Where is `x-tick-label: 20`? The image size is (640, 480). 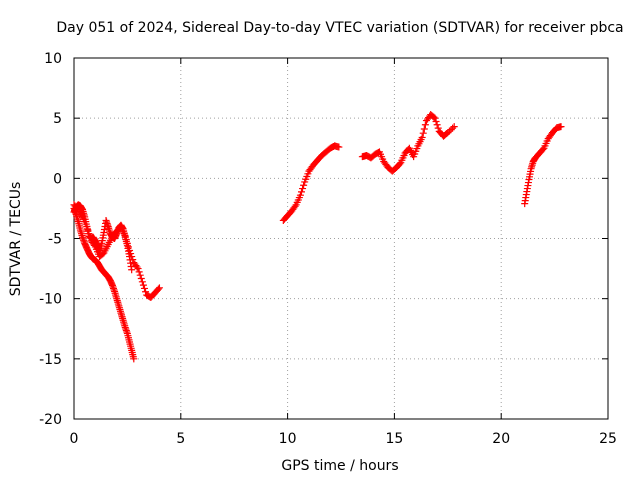
x-tick-label: 20 is located at coordinates (501, 439).